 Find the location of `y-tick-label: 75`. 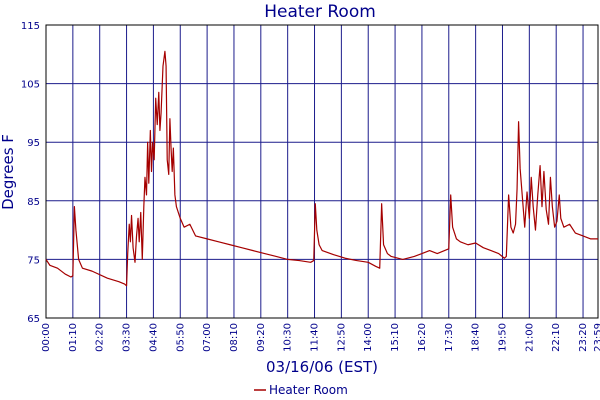

y-tick-label: 75 is located at coordinates (33, 260).